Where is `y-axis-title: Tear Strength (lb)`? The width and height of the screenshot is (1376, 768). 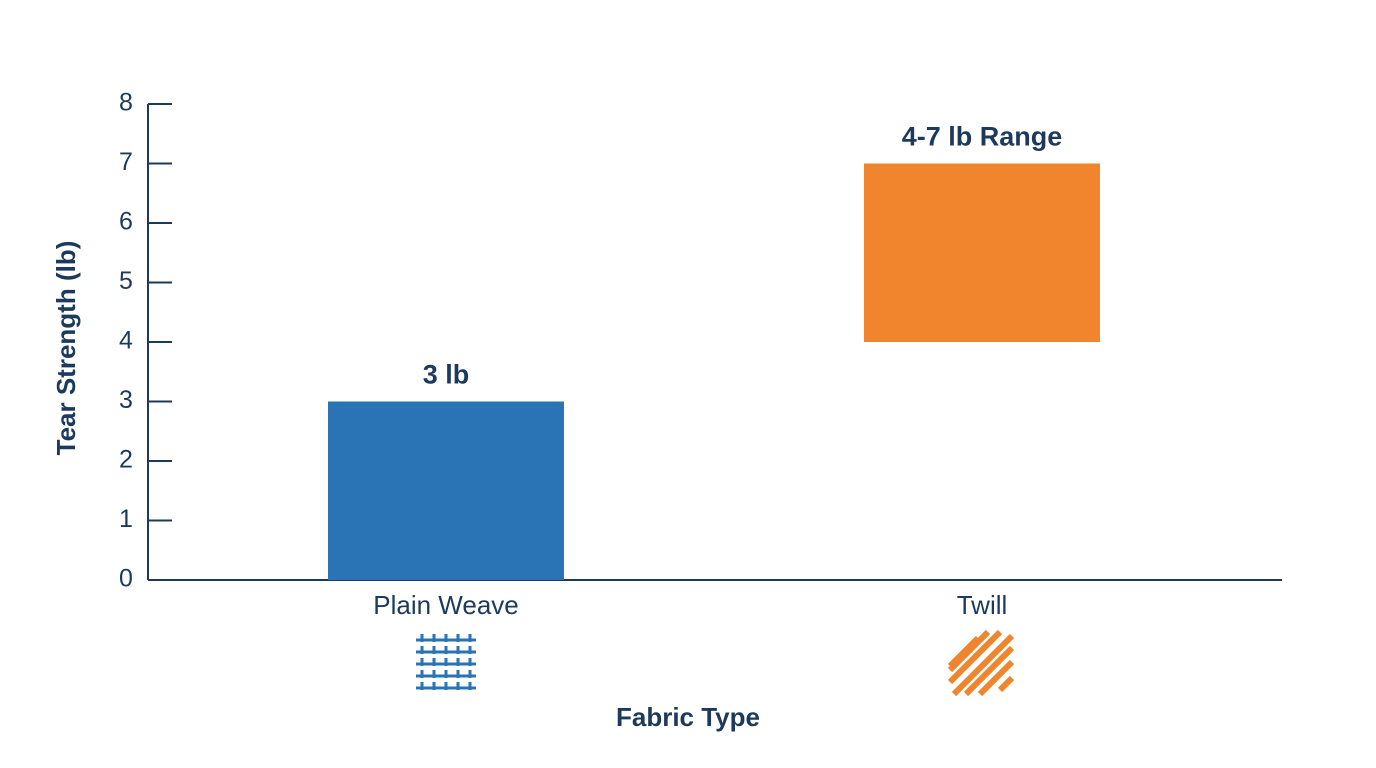
y-axis-title: Tear Strength (lb) is located at coordinates (66, 348).